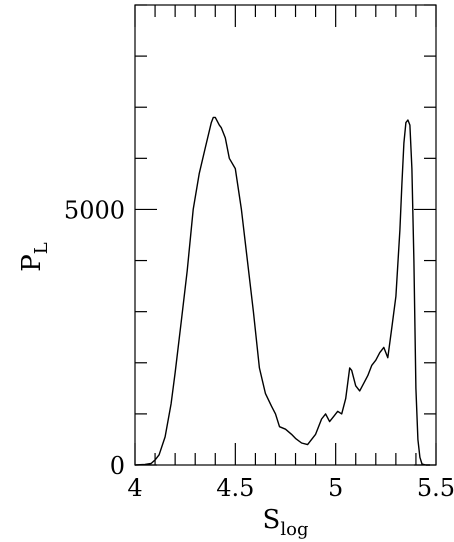 The image size is (454, 542). I want to click on x-tick-label: 4, so click(134, 488).